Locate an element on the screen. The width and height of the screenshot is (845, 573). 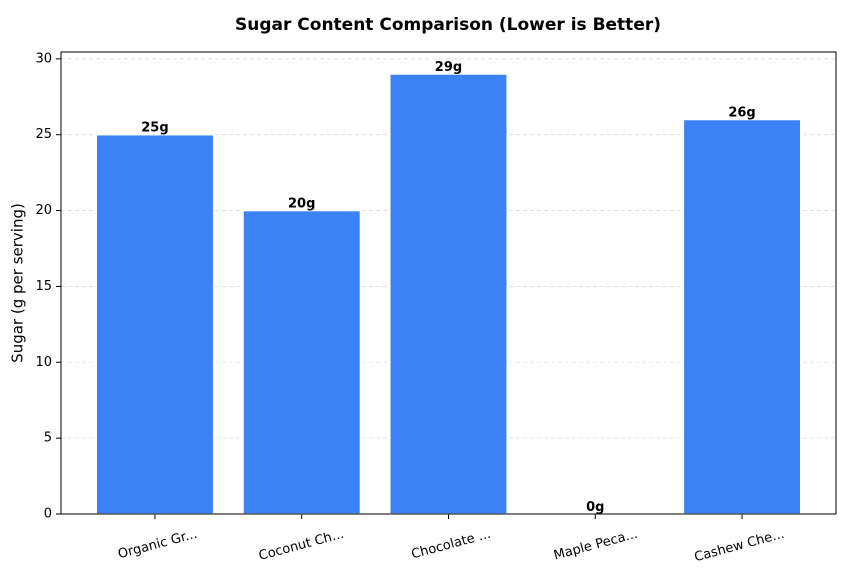
value-label: 26g is located at coordinates (741, 113).